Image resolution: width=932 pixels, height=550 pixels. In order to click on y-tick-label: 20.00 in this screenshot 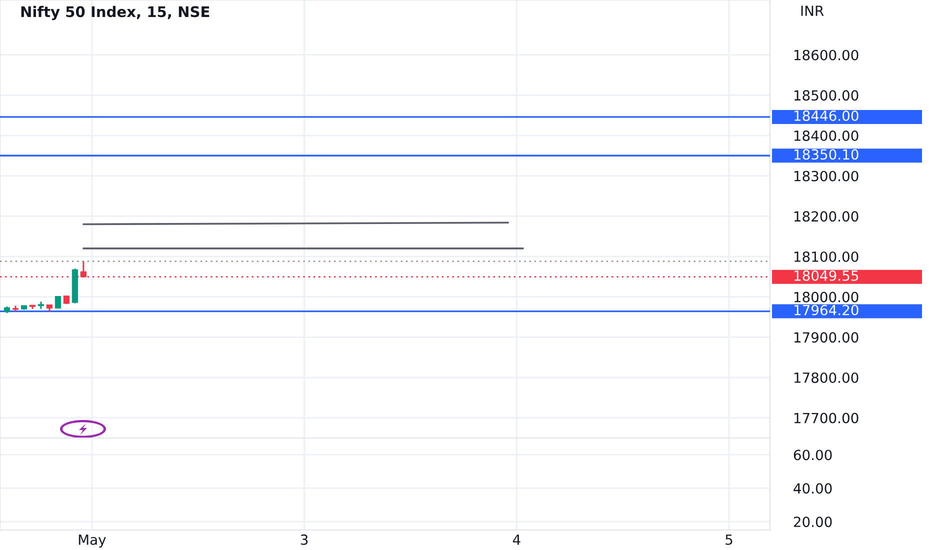, I will do `click(813, 522)`.